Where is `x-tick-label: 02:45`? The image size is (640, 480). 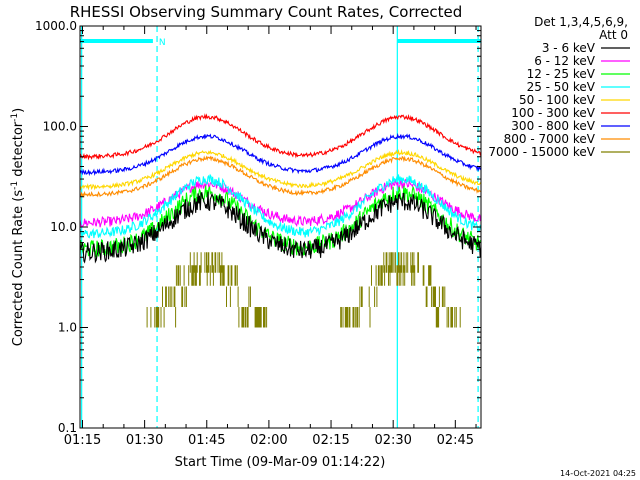 x-tick-label: 02:45 is located at coordinates (455, 440).